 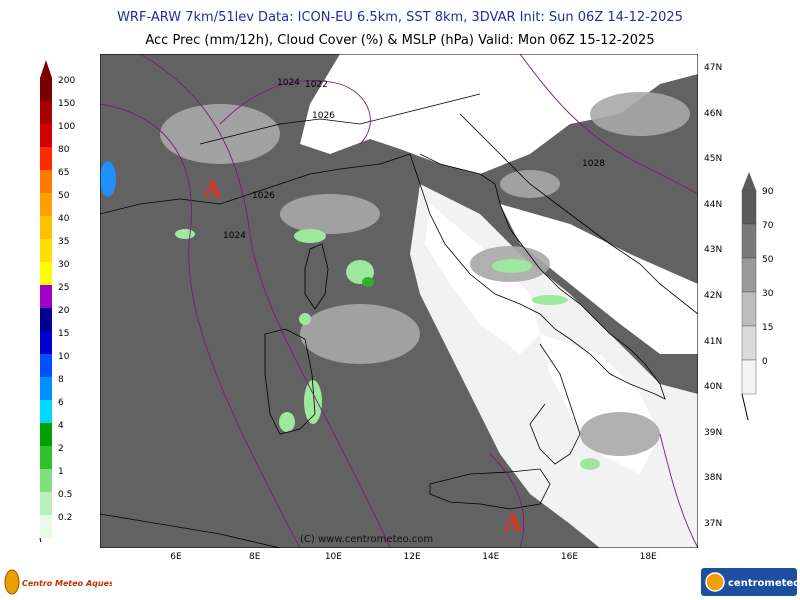 What do you see at coordinates (491, 557) in the screenshot?
I see `longitude-label: 14E` at bounding box center [491, 557].